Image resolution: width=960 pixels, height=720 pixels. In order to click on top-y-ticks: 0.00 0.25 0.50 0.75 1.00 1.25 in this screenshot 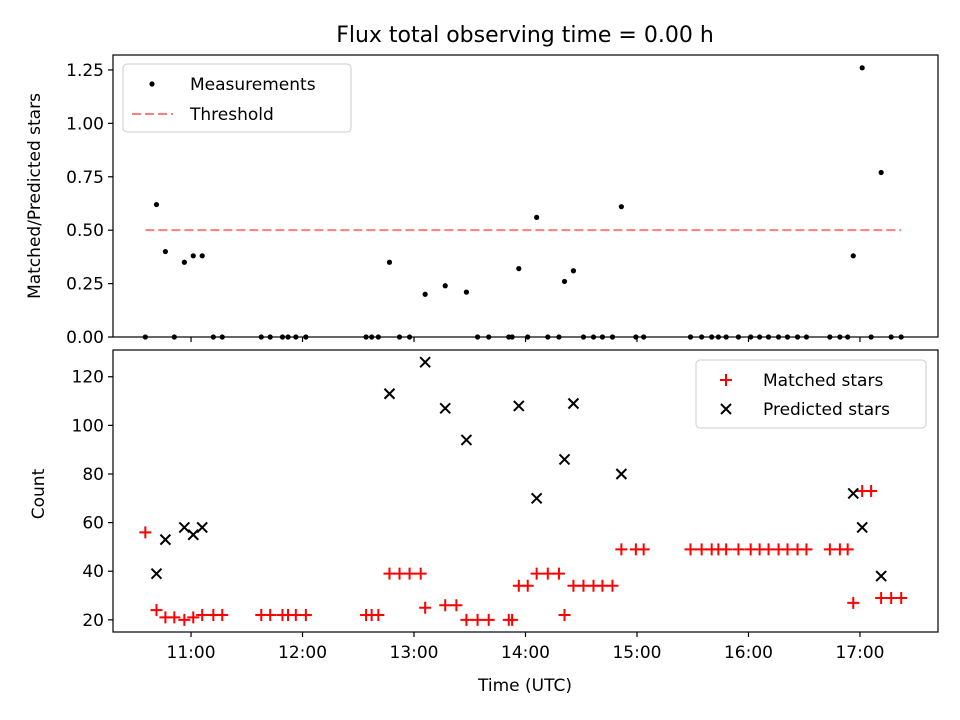, I will do `click(89, 204)`.